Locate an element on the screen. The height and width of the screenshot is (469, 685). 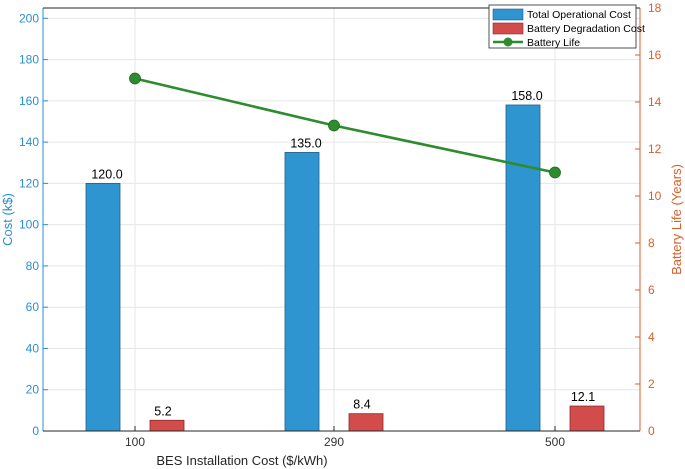
right-tick-label: 14 is located at coordinates (655, 102).